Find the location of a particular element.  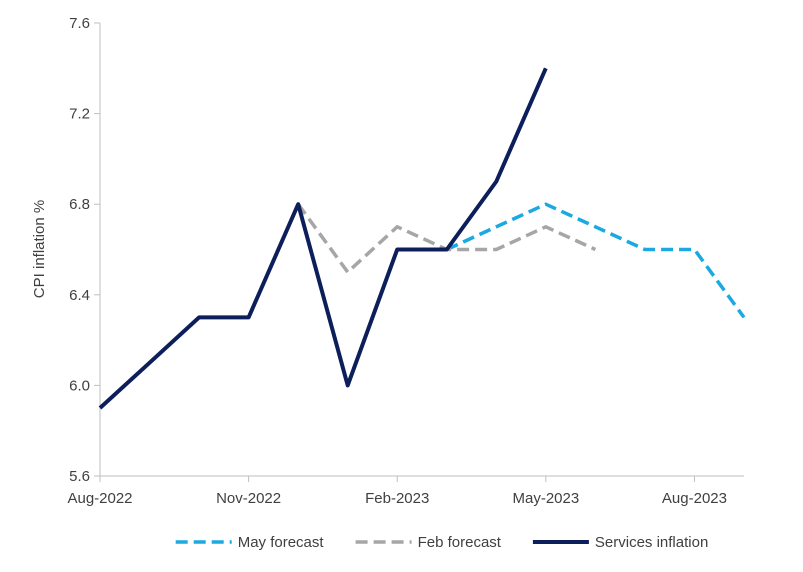

legend-label: May forecast is located at coordinates (281, 542).